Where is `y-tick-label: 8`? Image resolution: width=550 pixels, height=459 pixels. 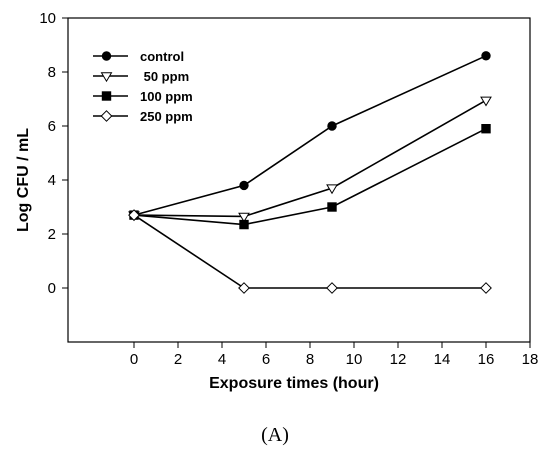 y-tick-label: 8 is located at coordinates (52, 72).